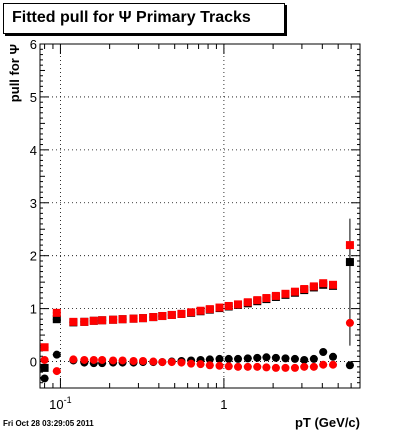 The height and width of the screenshot is (433, 400). Describe the element at coordinates (33, 97) in the screenshot. I see `y-tick-label: 5` at that location.